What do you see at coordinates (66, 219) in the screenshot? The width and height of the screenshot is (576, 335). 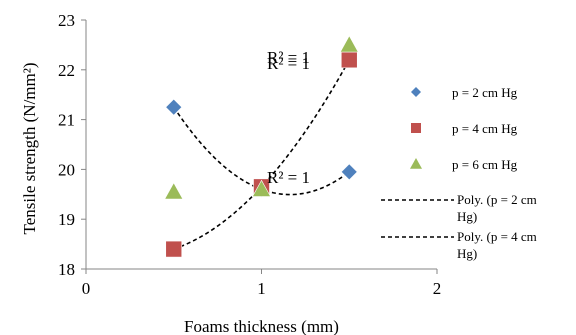 I see `y-tick-label: 19` at bounding box center [66, 219].